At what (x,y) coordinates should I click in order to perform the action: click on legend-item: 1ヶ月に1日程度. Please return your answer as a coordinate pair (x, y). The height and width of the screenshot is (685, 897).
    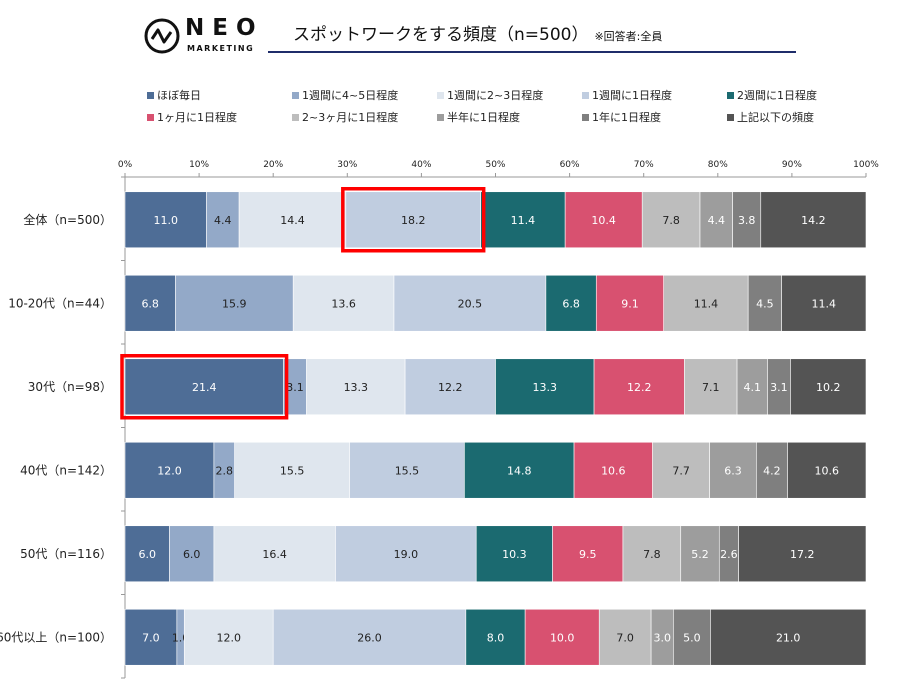
    Looking at the image, I should click on (192, 117).